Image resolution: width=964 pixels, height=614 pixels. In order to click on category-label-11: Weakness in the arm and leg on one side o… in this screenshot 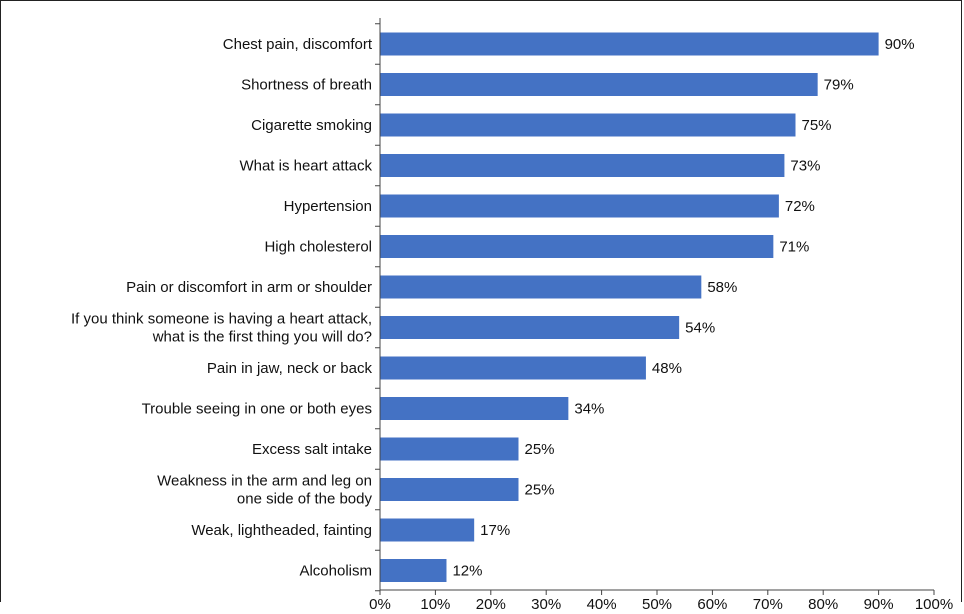, I will do `click(264, 490)`.